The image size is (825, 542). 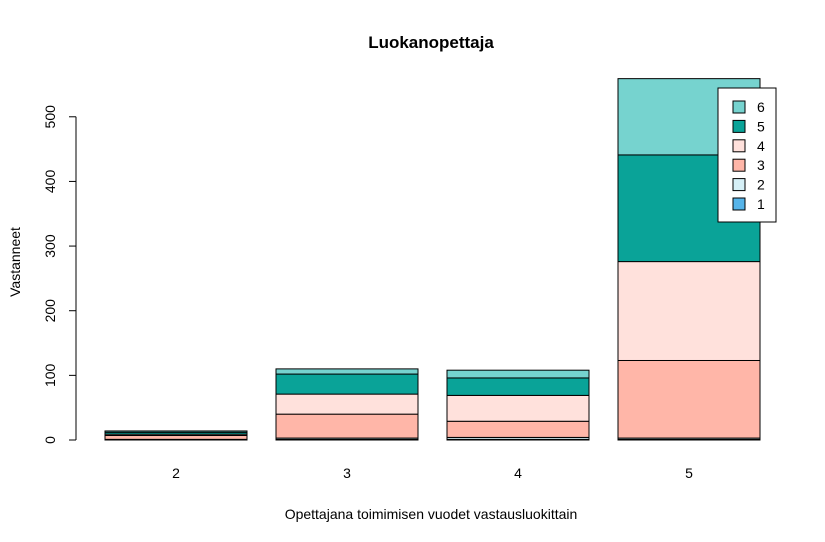 What do you see at coordinates (761, 185) in the screenshot?
I see `legend-label-2: 2` at bounding box center [761, 185].